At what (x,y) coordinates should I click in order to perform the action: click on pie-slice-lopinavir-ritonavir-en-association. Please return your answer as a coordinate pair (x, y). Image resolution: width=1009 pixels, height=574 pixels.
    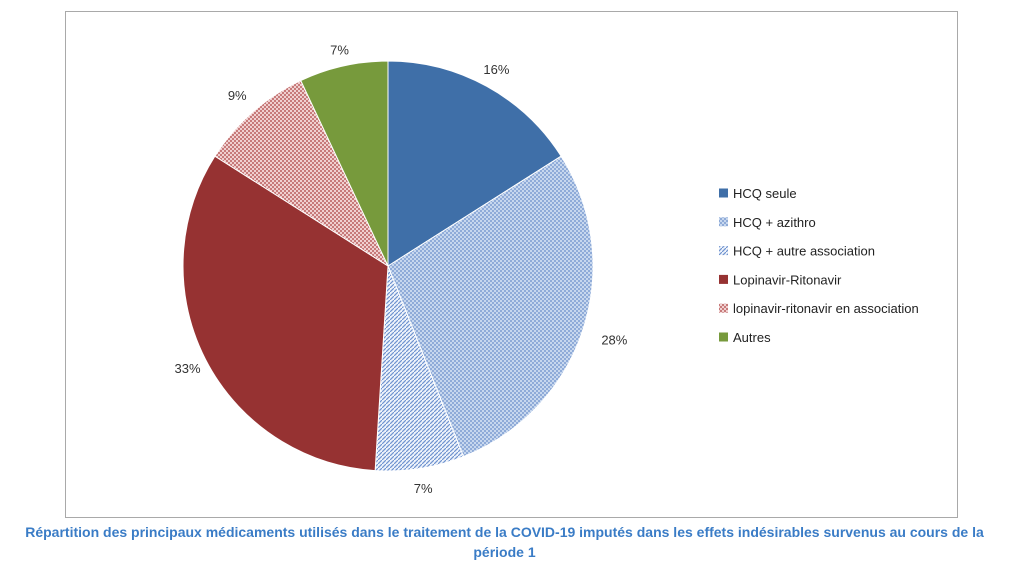
    Looking at the image, I should click on (302, 173).